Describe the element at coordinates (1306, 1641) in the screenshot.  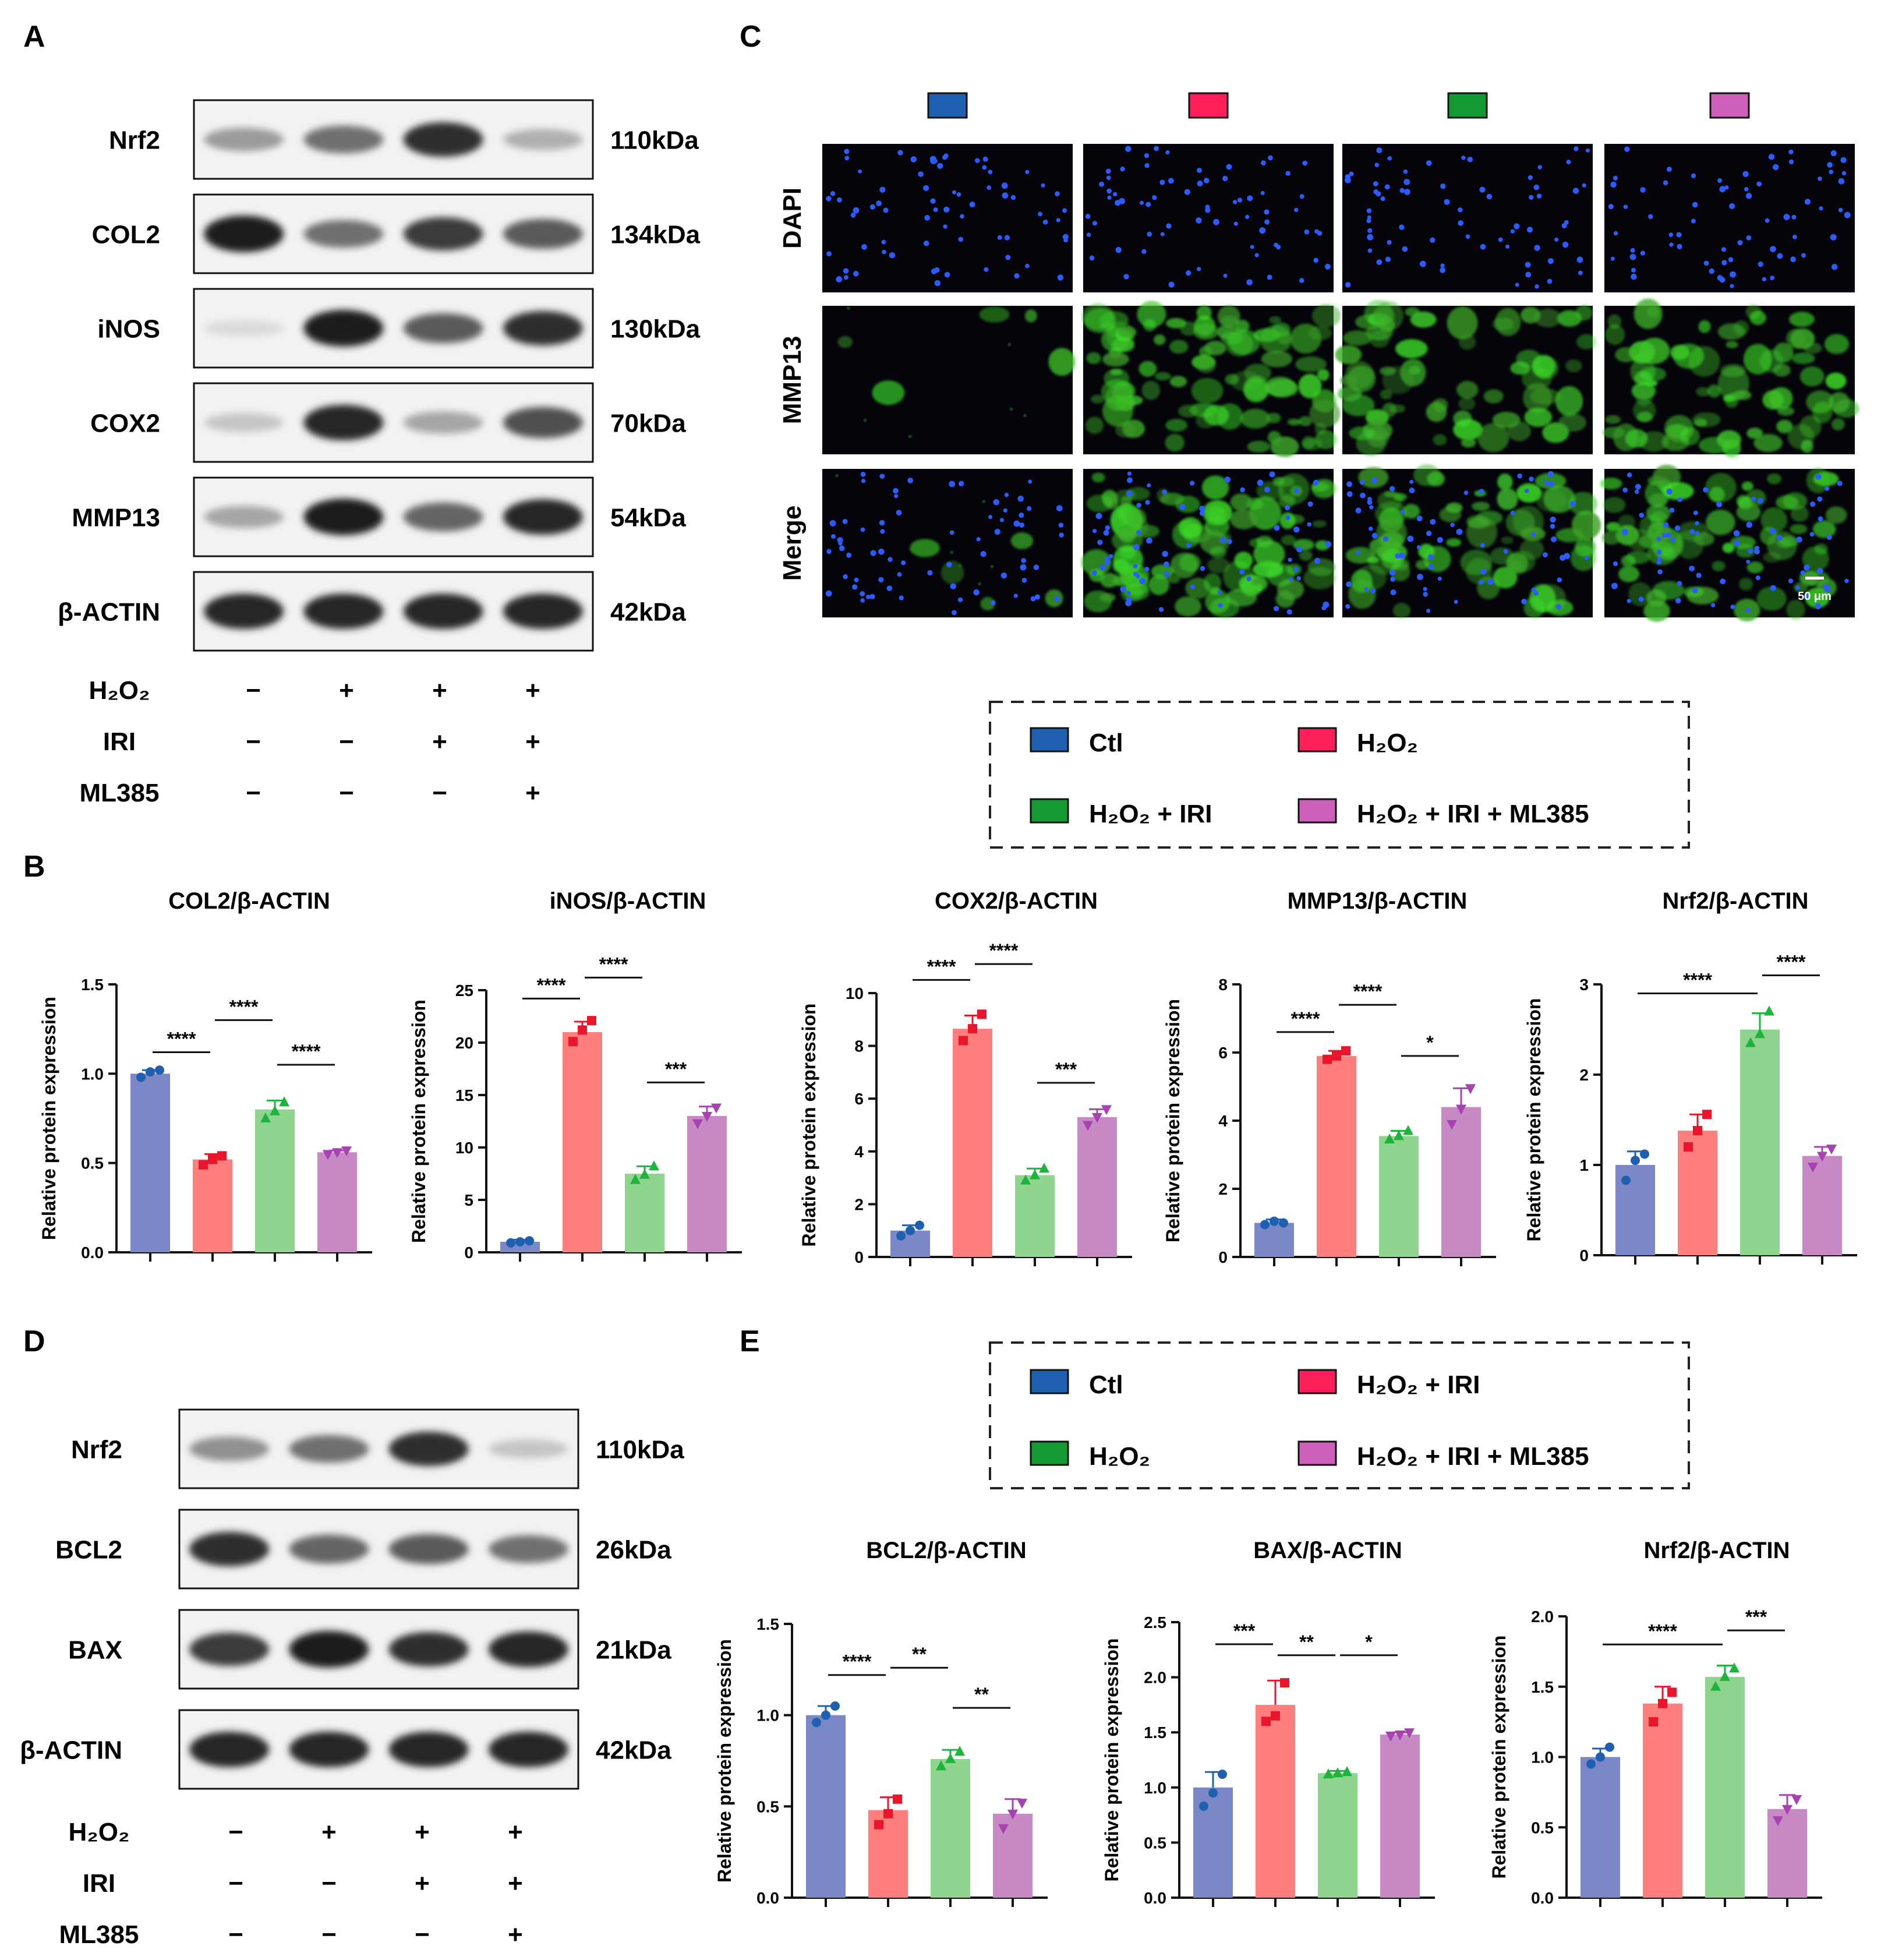
I see `significance-label: **` at that location.